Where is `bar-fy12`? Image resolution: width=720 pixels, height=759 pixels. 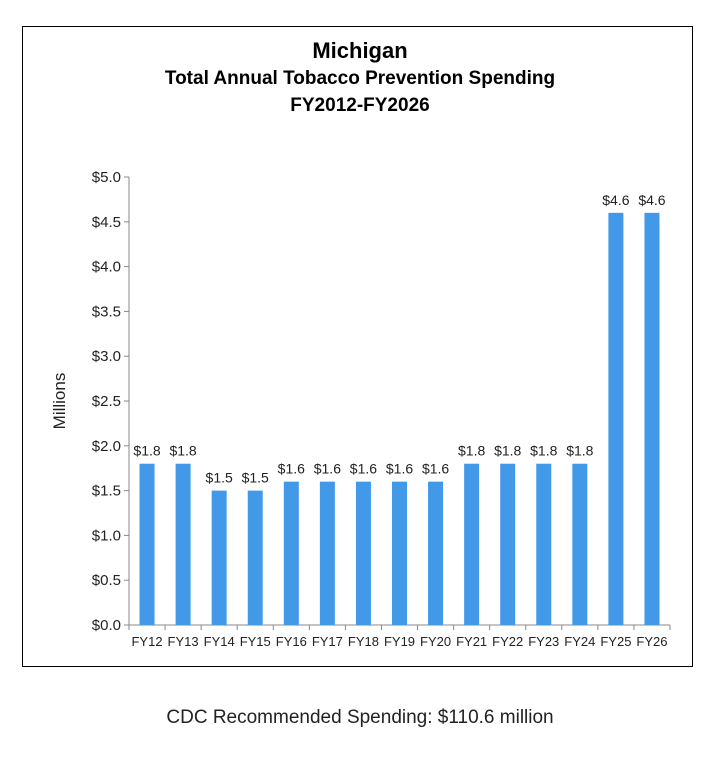
bar-fy12 is located at coordinates (147, 544).